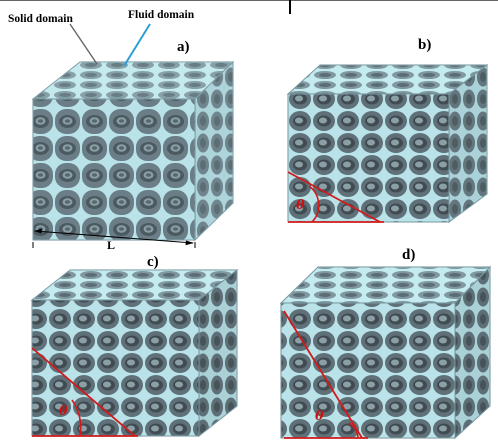  What do you see at coordinates (183, 47) in the screenshot?
I see `panel-a-label: a)` at bounding box center [183, 47].